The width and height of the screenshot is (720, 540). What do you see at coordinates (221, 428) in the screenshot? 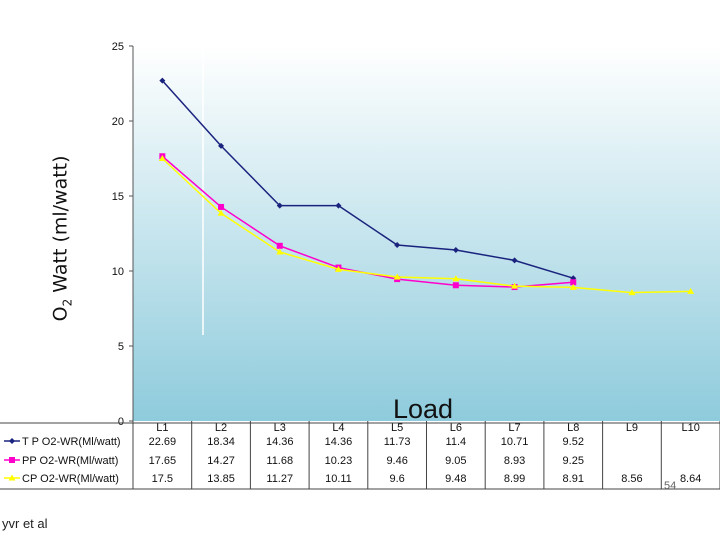
I see `x-tick-label: L2` at bounding box center [221, 428].